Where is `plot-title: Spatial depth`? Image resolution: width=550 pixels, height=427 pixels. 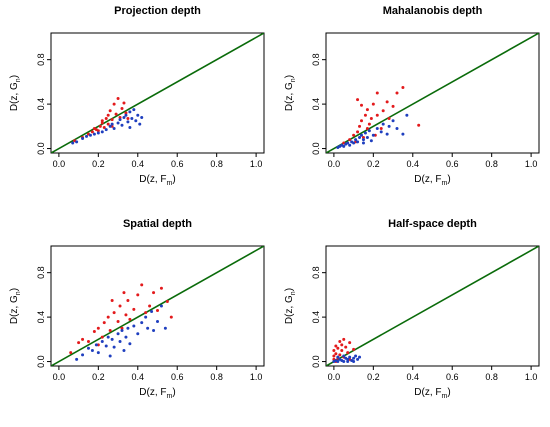
plot-title: Spatial depth is located at coordinates (157, 224).